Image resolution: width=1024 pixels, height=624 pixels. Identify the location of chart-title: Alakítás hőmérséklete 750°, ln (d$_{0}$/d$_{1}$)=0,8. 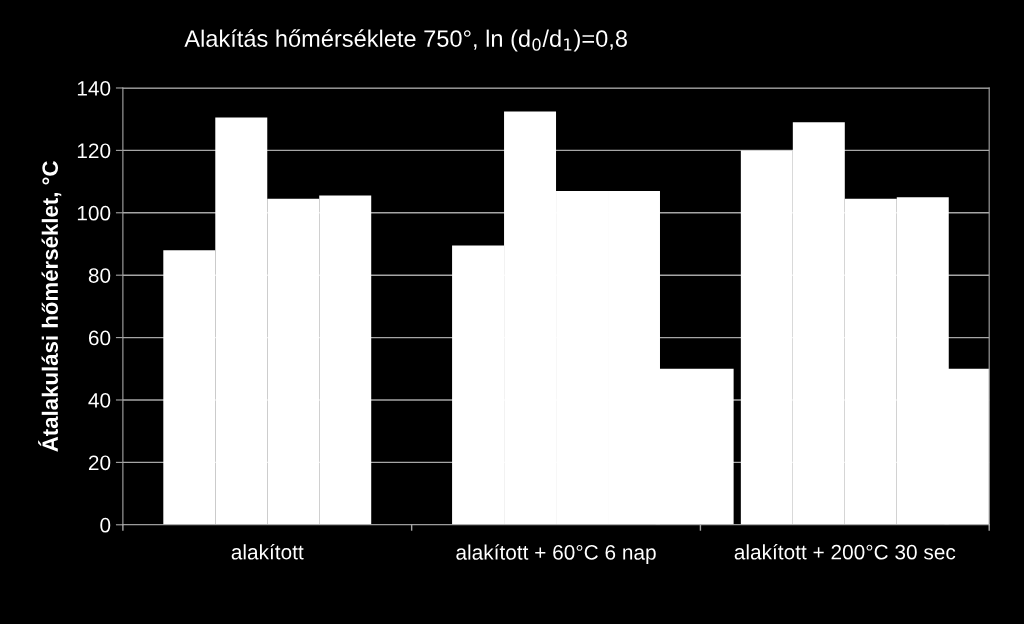
(405, 40).